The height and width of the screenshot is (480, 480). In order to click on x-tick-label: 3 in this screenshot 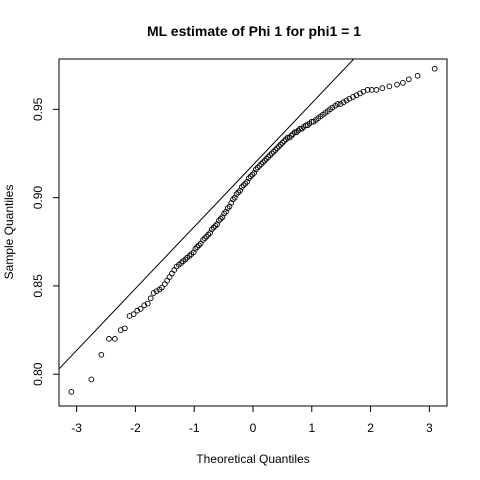, I will do `click(429, 428)`.